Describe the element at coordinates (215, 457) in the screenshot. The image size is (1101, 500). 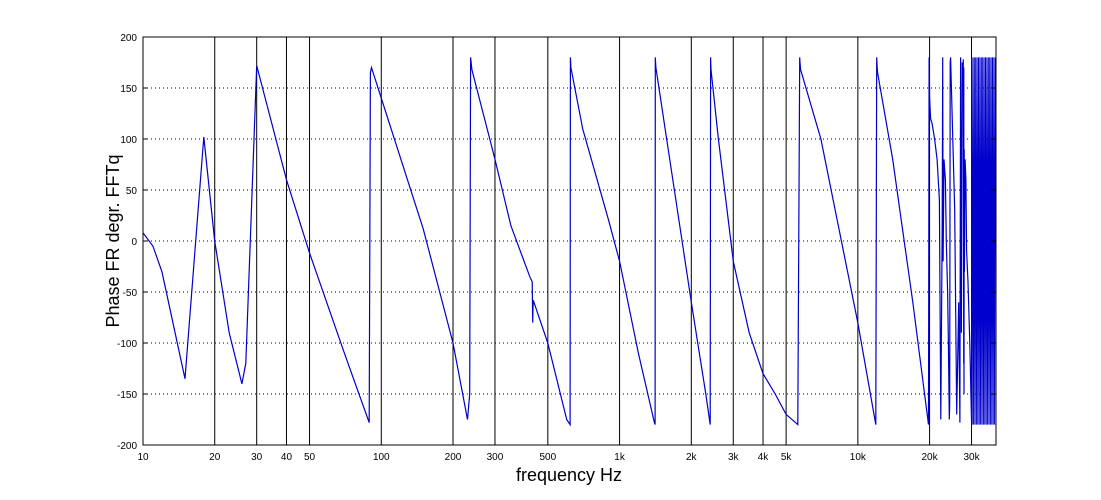
I see `x-tick-label: 20` at that location.